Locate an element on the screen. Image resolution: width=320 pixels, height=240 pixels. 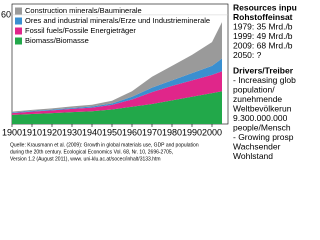
panel-driver: - Growing prosp is located at coordinates (263, 137).